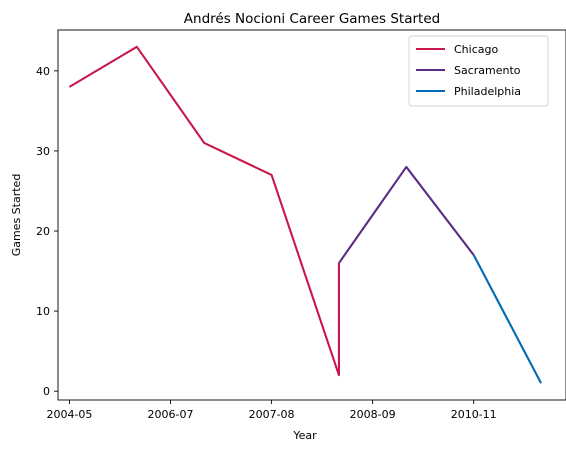 This screenshot has width=566, height=453. Describe the element at coordinates (474, 414) in the screenshot. I see `x-tick-label: 2010-11` at that location.